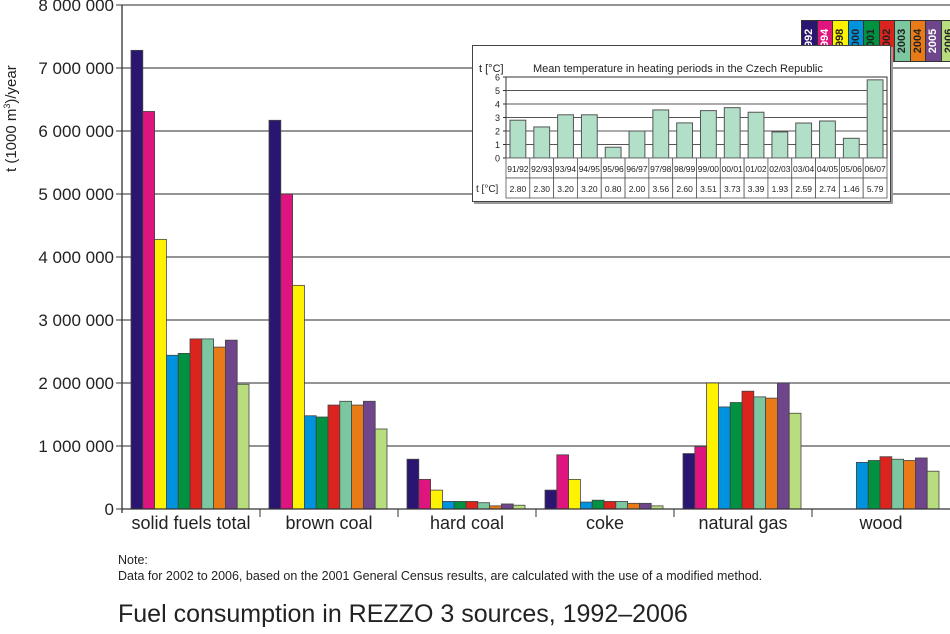 This screenshot has height=634, width=950. I want to click on inset-value-label: 1.46, so click(851, 189).